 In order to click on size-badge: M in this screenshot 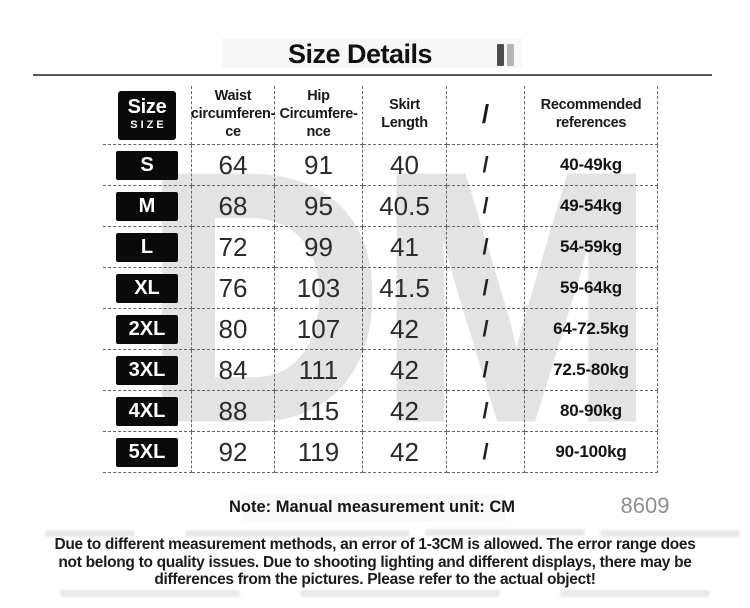, I will do `click(147, 206)`.